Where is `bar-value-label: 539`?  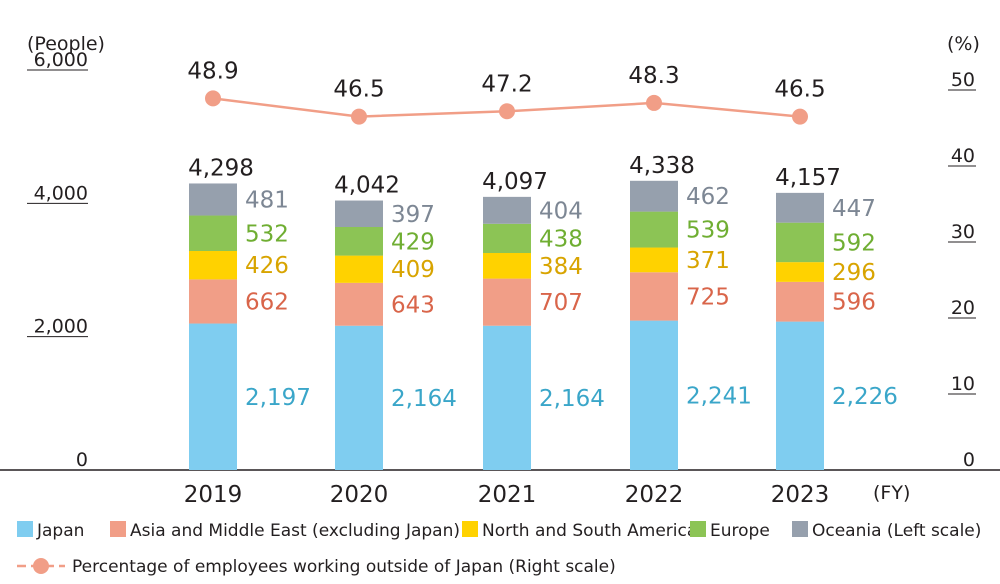 bar-value-label: 539 is located at coordinates (708, 231).